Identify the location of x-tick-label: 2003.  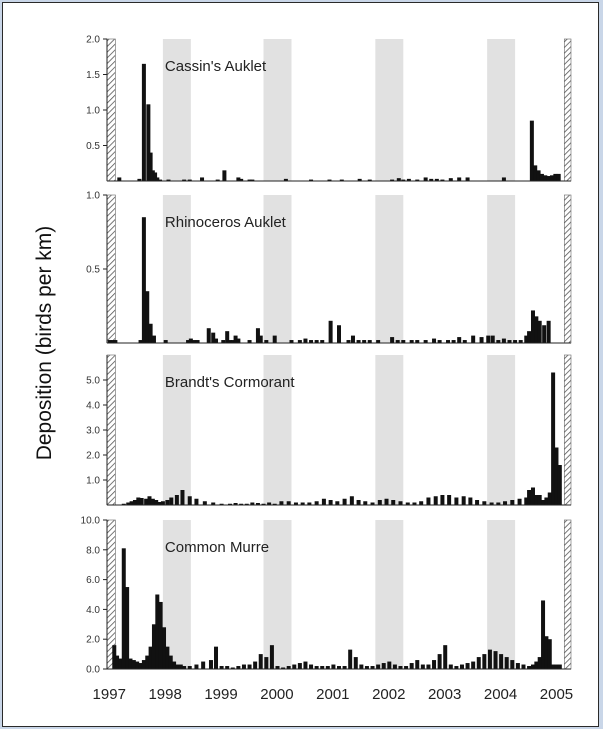
(444, 694).